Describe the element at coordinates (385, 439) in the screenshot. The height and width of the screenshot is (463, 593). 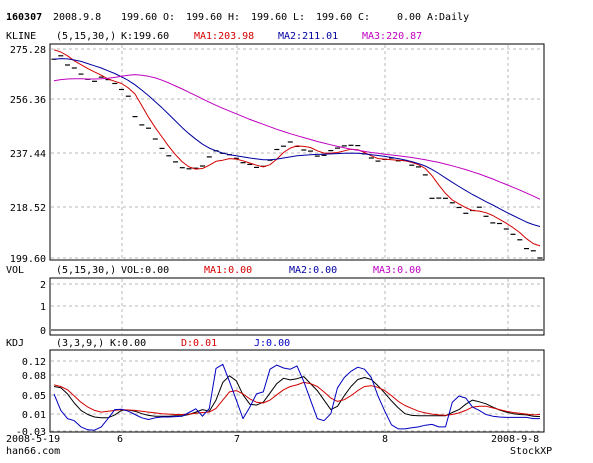
I see `xtick-label: 8` at that location.